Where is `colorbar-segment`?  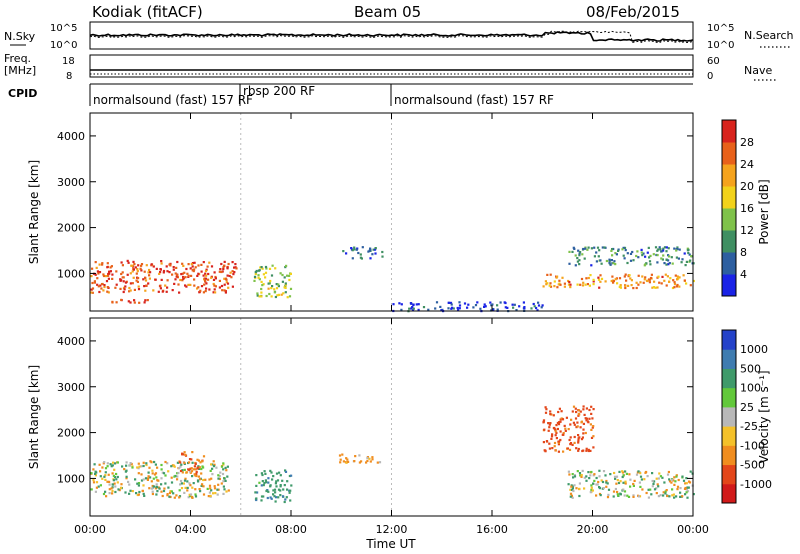 colorbar-segment is located at coordinates (729, 378).